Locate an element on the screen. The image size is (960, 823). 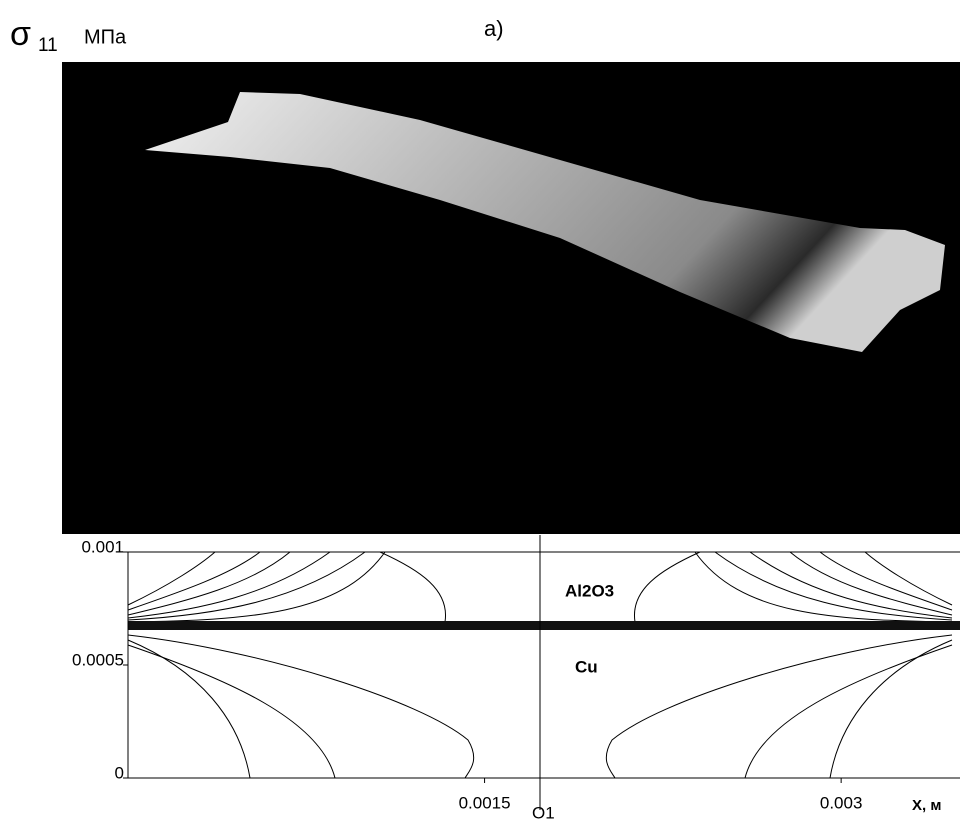
contour-left is located at coordinates (301, 665).